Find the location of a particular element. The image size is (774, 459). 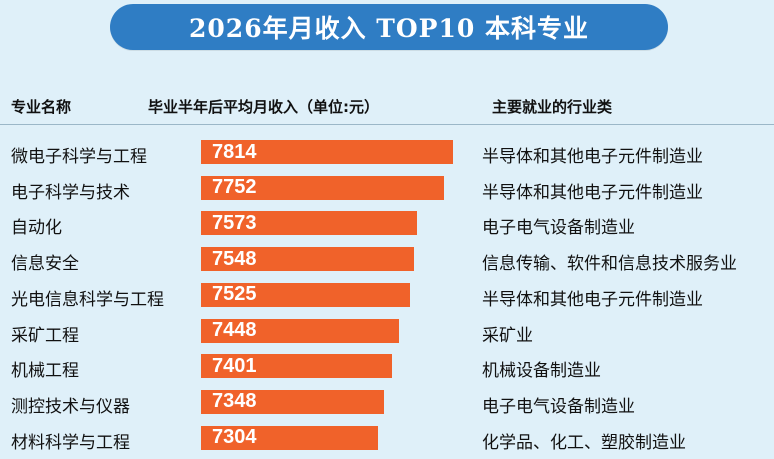

chart-title-banner: 2026年月收入 TOP10 本科专业 is located at coordinates (389, 27).